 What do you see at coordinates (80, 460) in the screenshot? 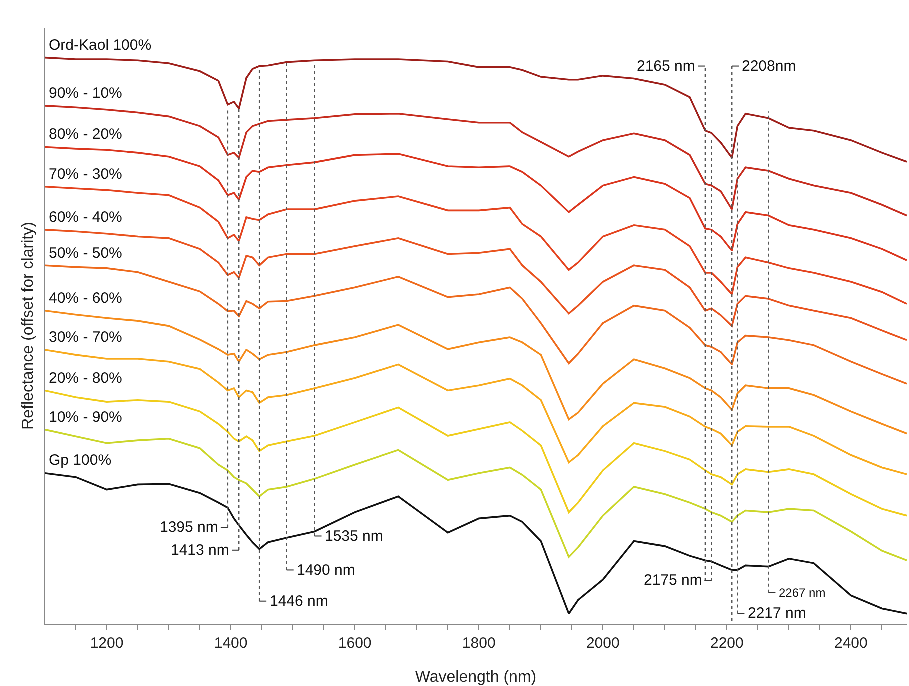
I see `series-label: Gp 100%` at bounding box center [80, 460].